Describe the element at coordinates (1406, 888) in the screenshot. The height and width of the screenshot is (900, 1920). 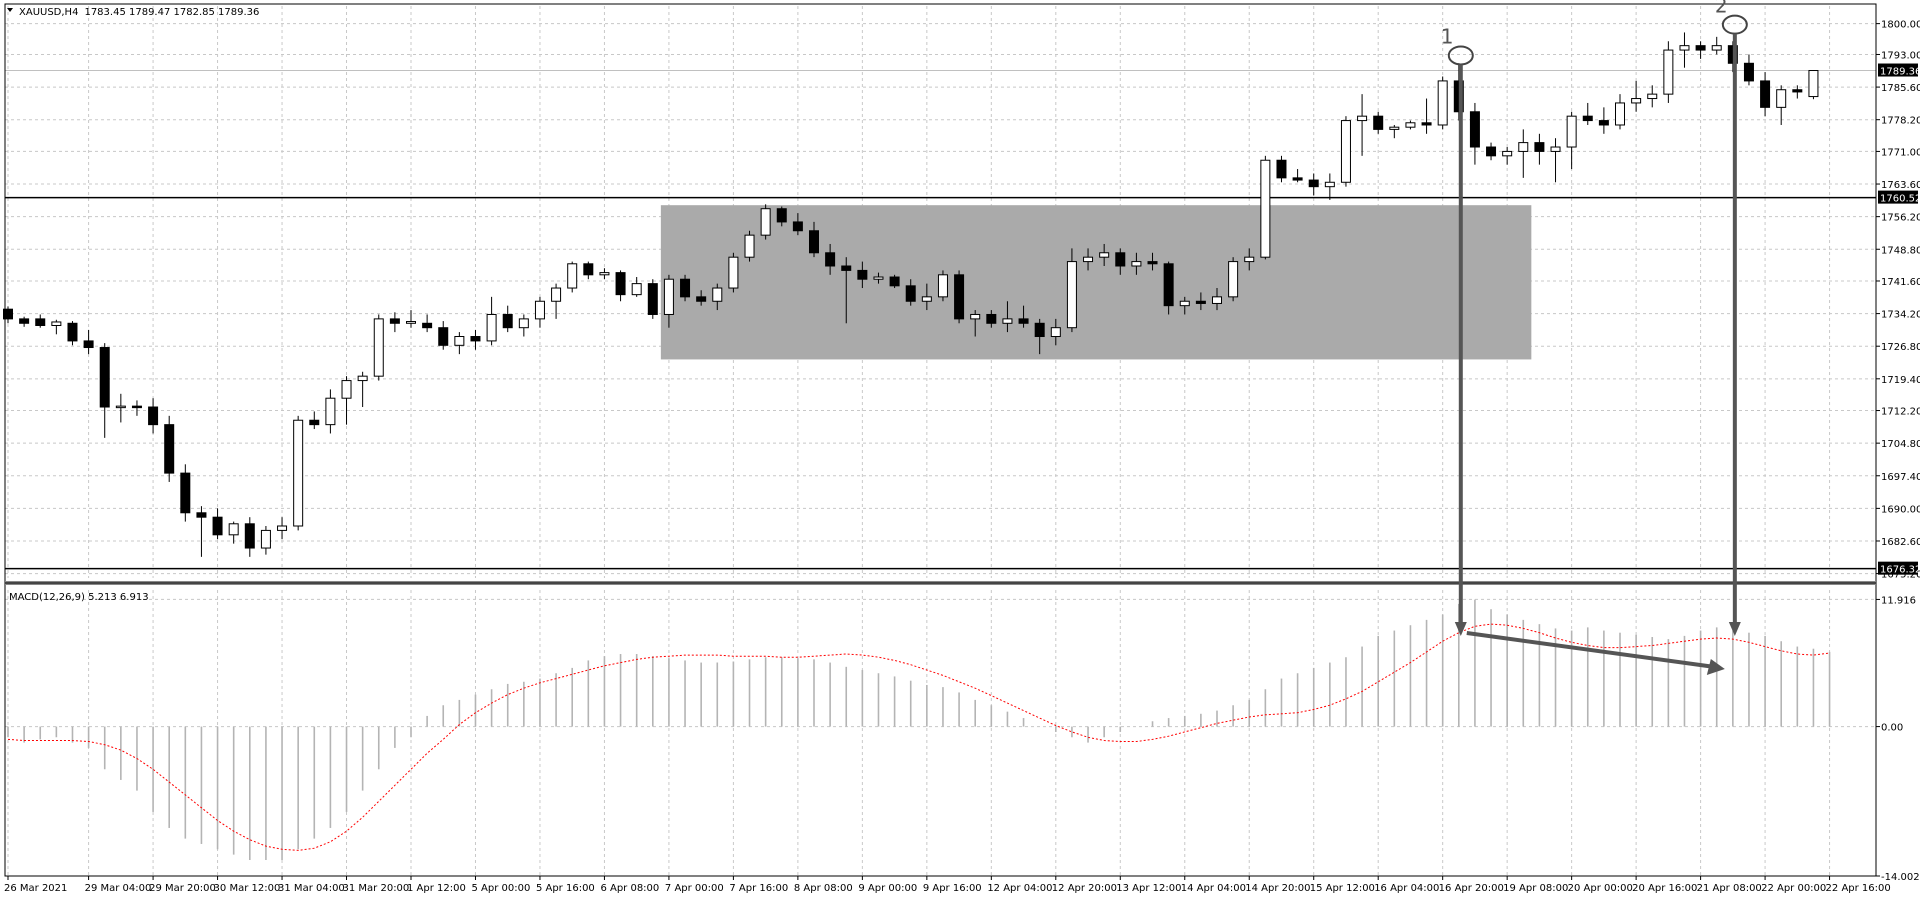
I see `time-axis-label: 16 Apr 04:00` at that location.